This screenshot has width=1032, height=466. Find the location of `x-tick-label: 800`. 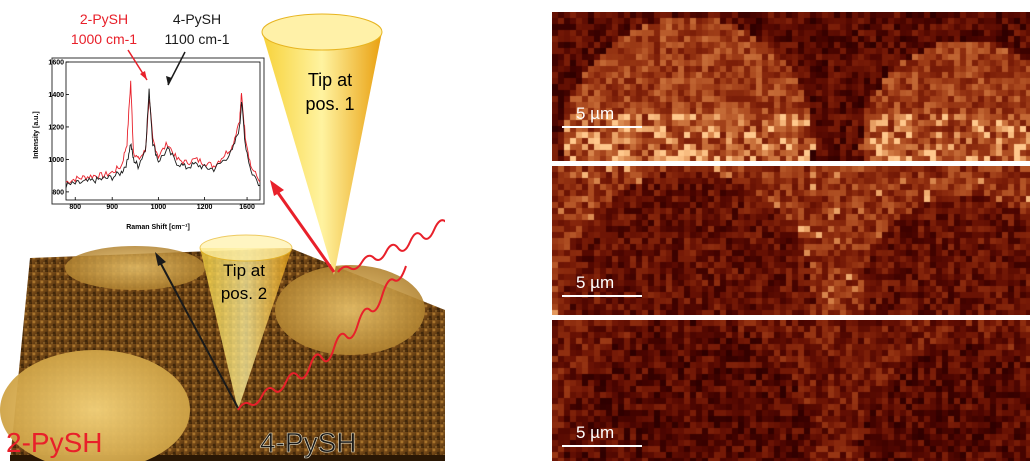

x-tick-label: 800 is located at coordinates (75, 207).